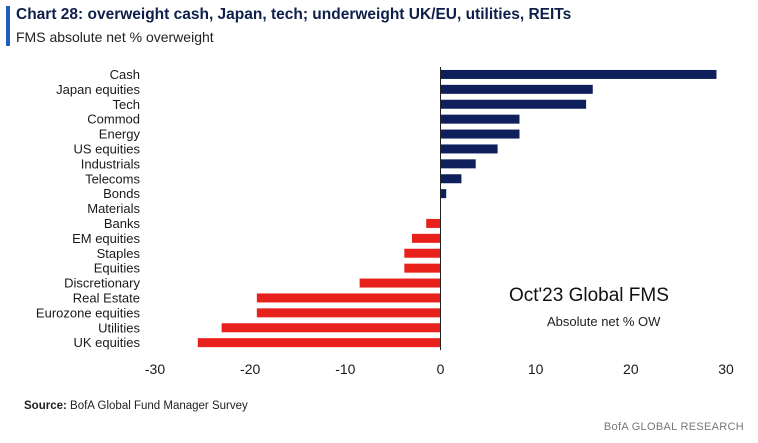  I want to click on category-label: UK equities, so click(107, 342).